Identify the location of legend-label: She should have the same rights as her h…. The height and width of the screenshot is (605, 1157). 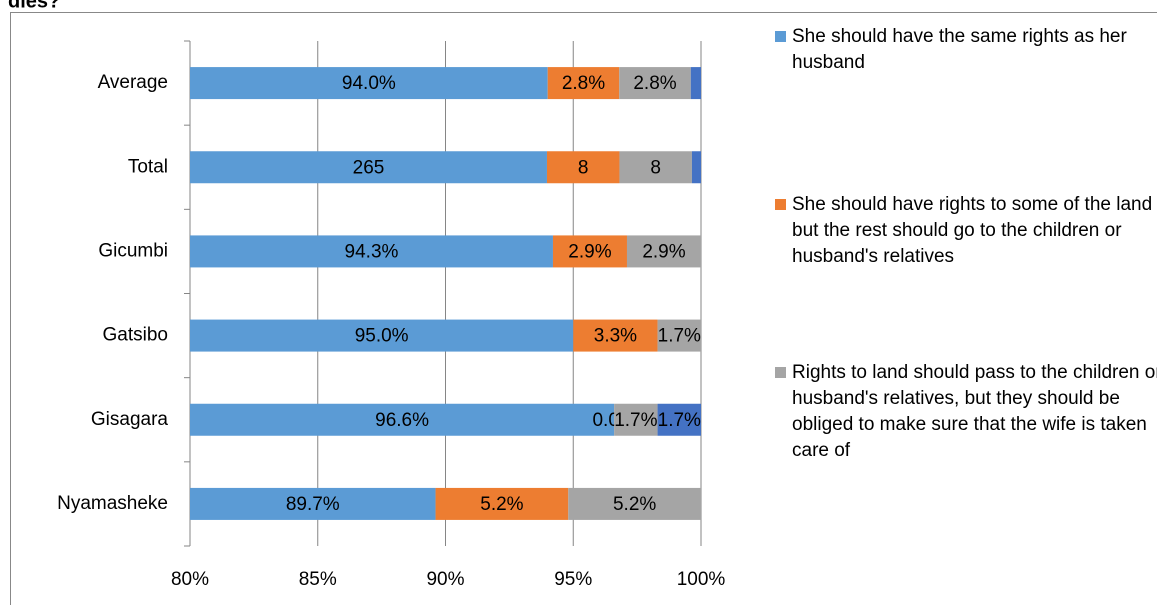
(959, 49).